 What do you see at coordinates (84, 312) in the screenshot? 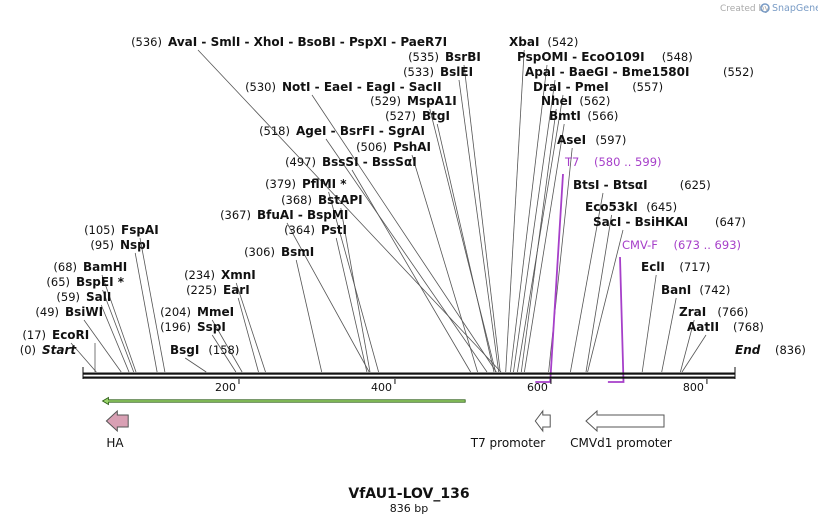
I see `site-name: BsiWI` at bounding box center [84, 312].